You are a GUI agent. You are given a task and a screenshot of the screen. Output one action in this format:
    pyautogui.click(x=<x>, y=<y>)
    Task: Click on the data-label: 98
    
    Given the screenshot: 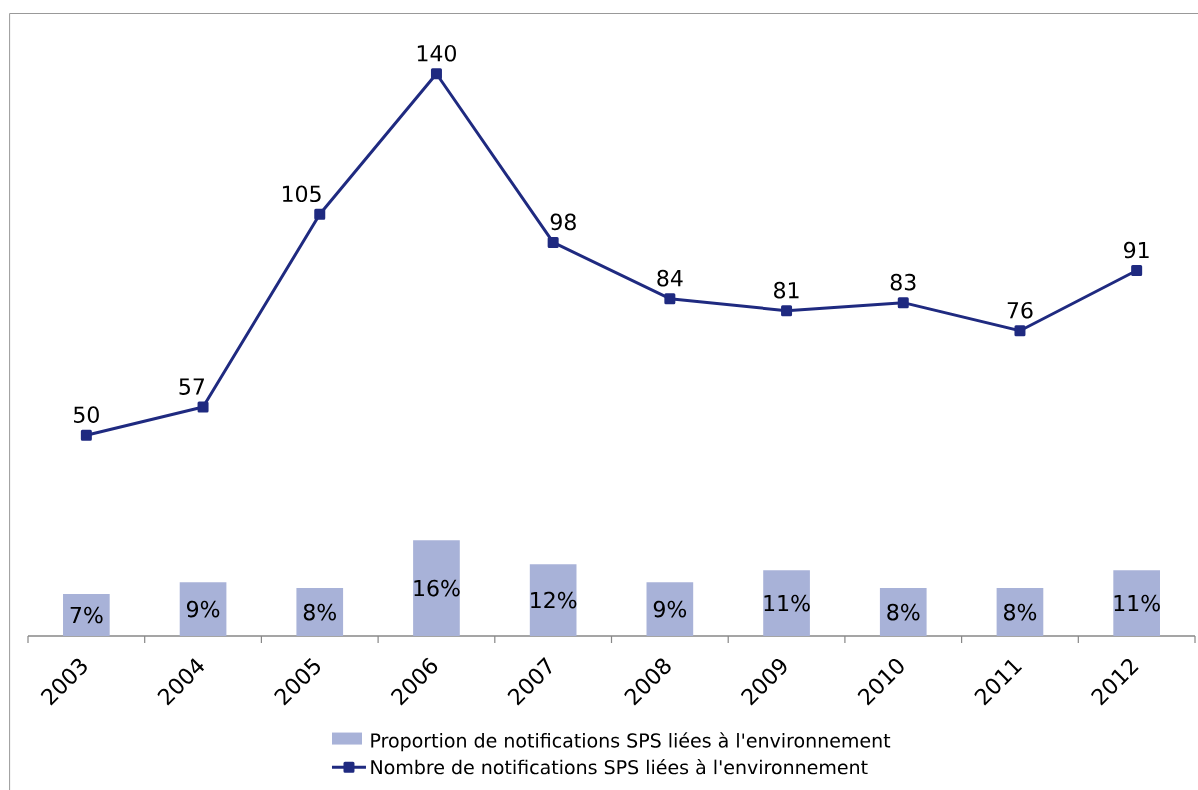 What is the action you would take?
    pyautogui.click(x=563, y=222)
    